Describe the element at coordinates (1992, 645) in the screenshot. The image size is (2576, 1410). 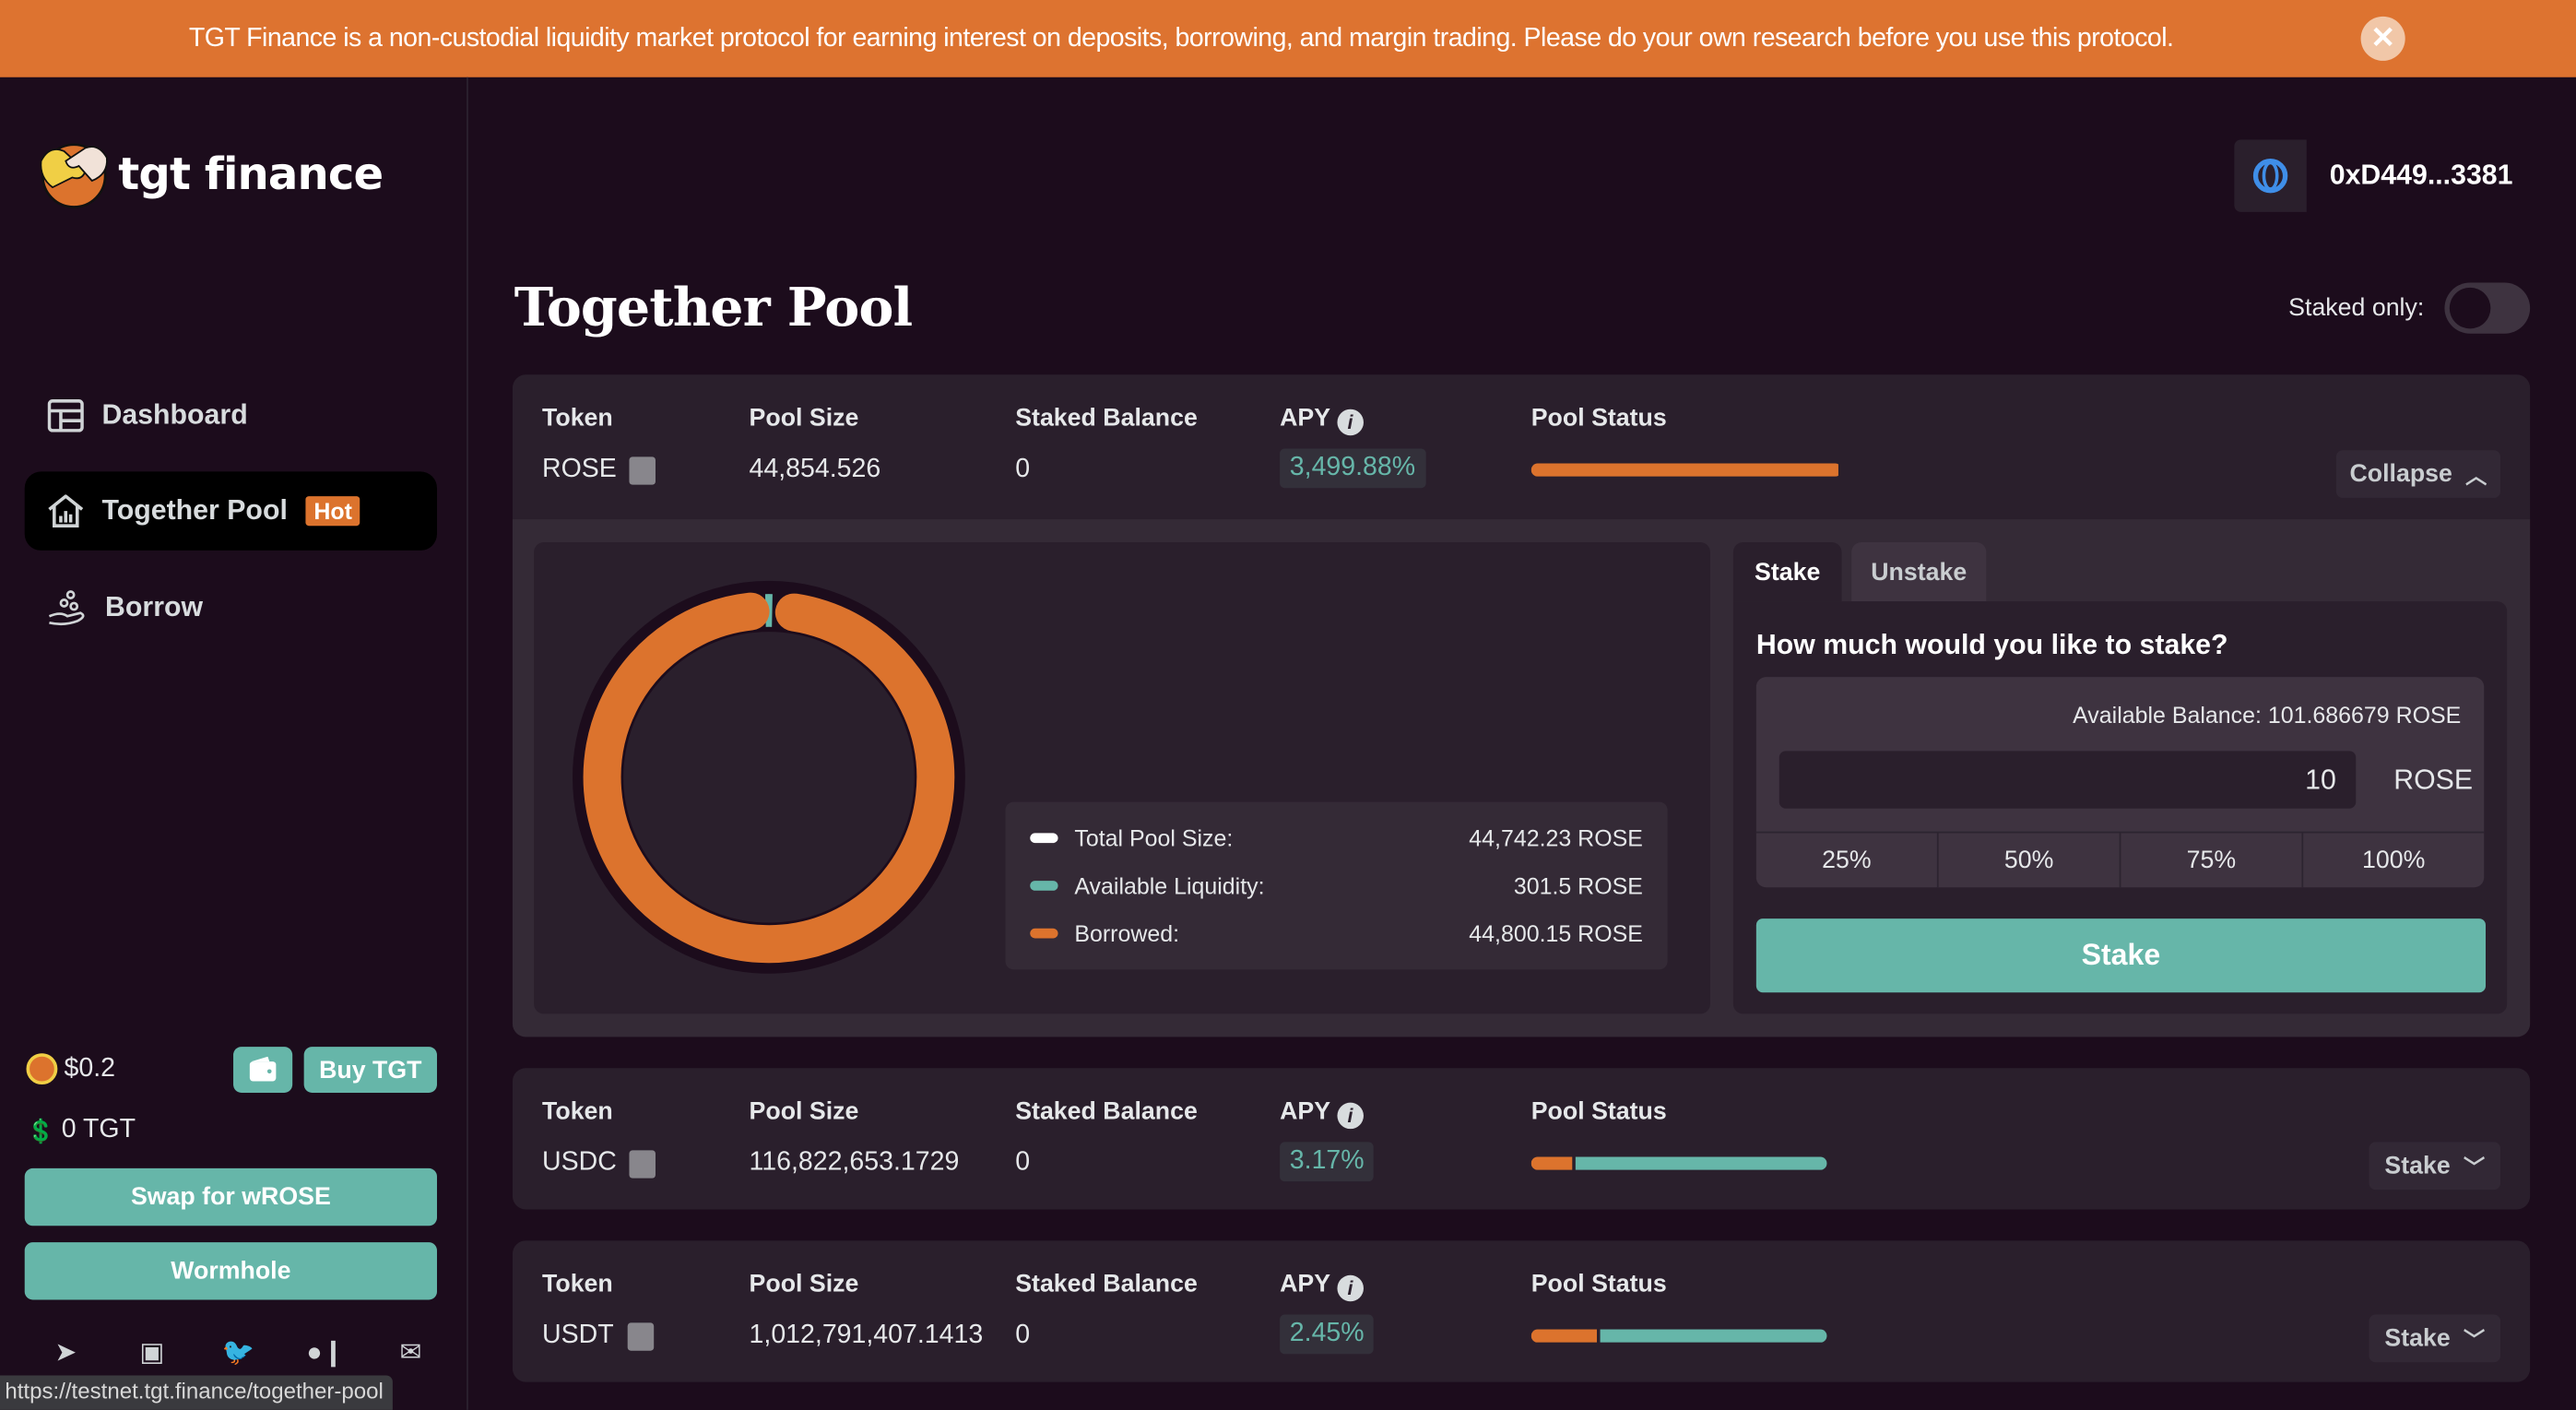
I see `stake-question: How much would you like to stake?` at that location.